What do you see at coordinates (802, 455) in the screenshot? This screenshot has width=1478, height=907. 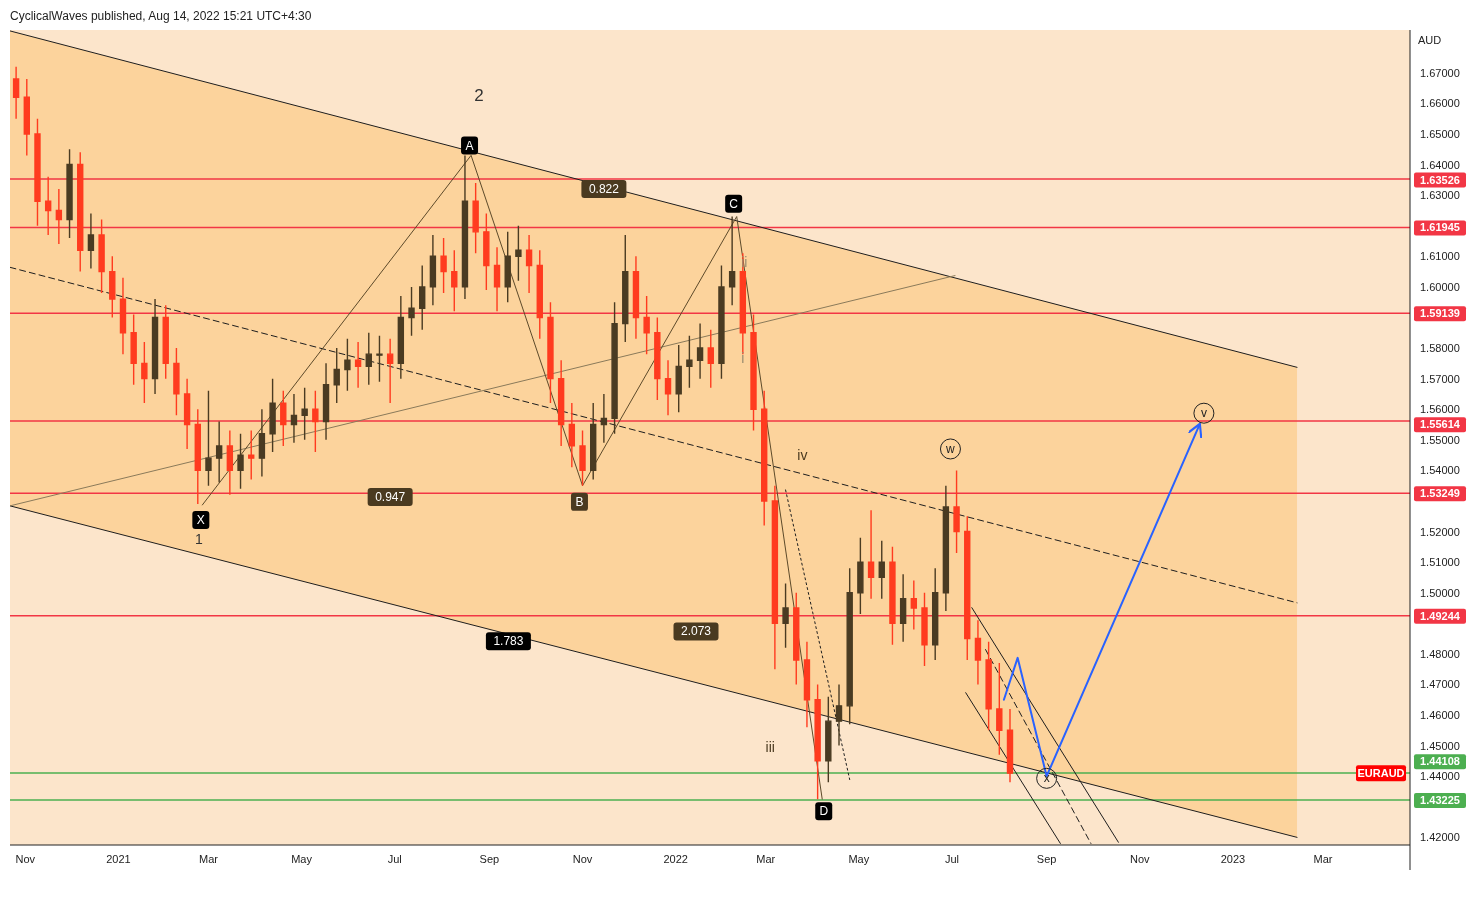 I see `annotation: iv` at bounding box center [802, 455].